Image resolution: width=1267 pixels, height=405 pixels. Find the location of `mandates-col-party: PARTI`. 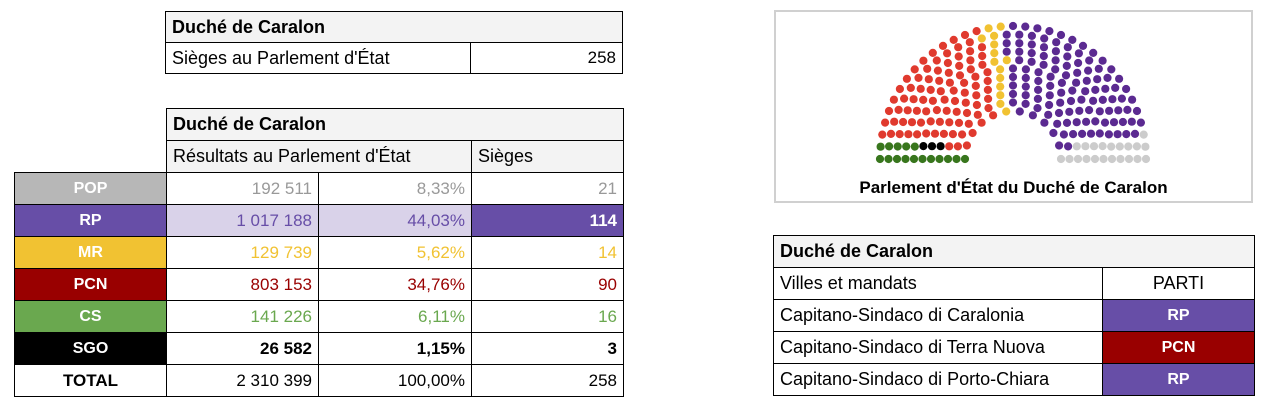

mandates-col-party: PARTI is located at coordinates (1178, 283).